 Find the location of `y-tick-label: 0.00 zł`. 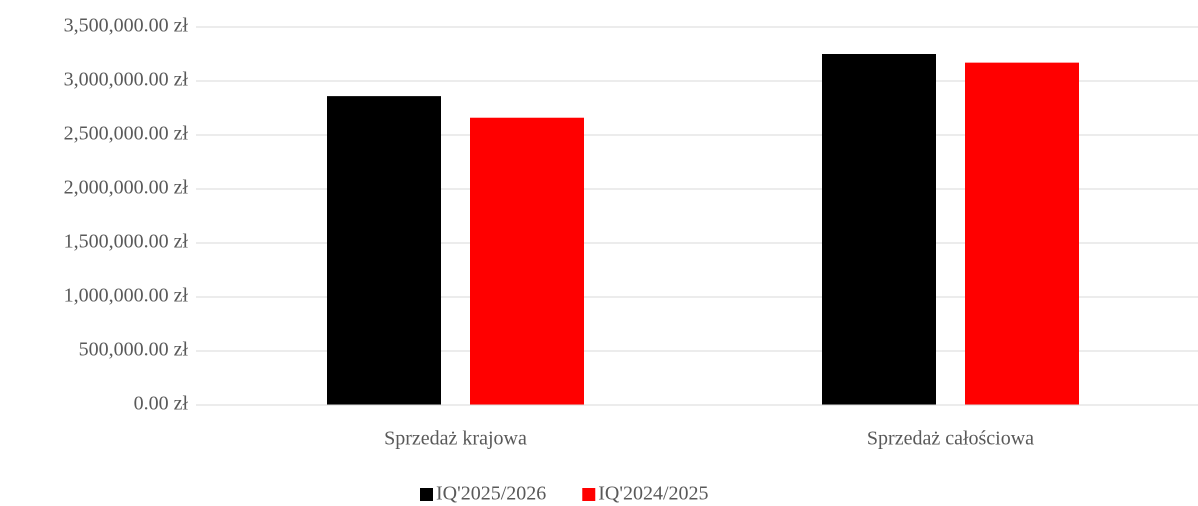

y-tick-label: 0.00 zł is located at coordinates (161, 404).